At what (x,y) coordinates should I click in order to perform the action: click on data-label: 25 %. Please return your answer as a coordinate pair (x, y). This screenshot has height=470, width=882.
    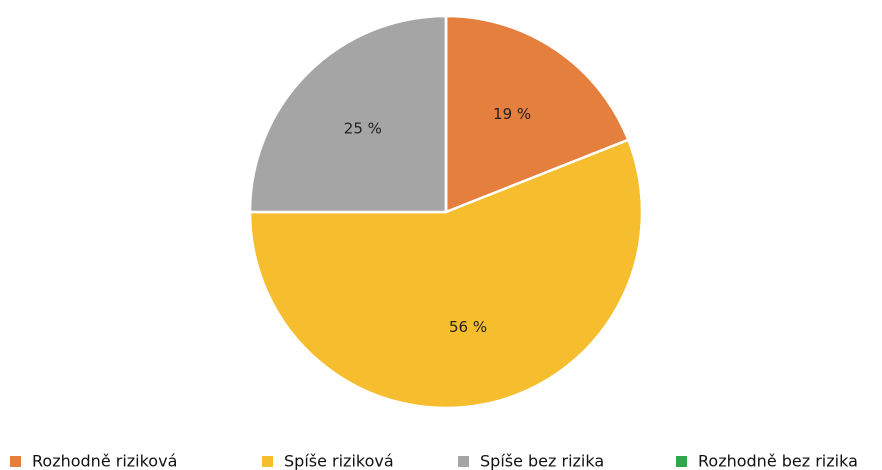
    Looking at the image, I should click on (363, 128).